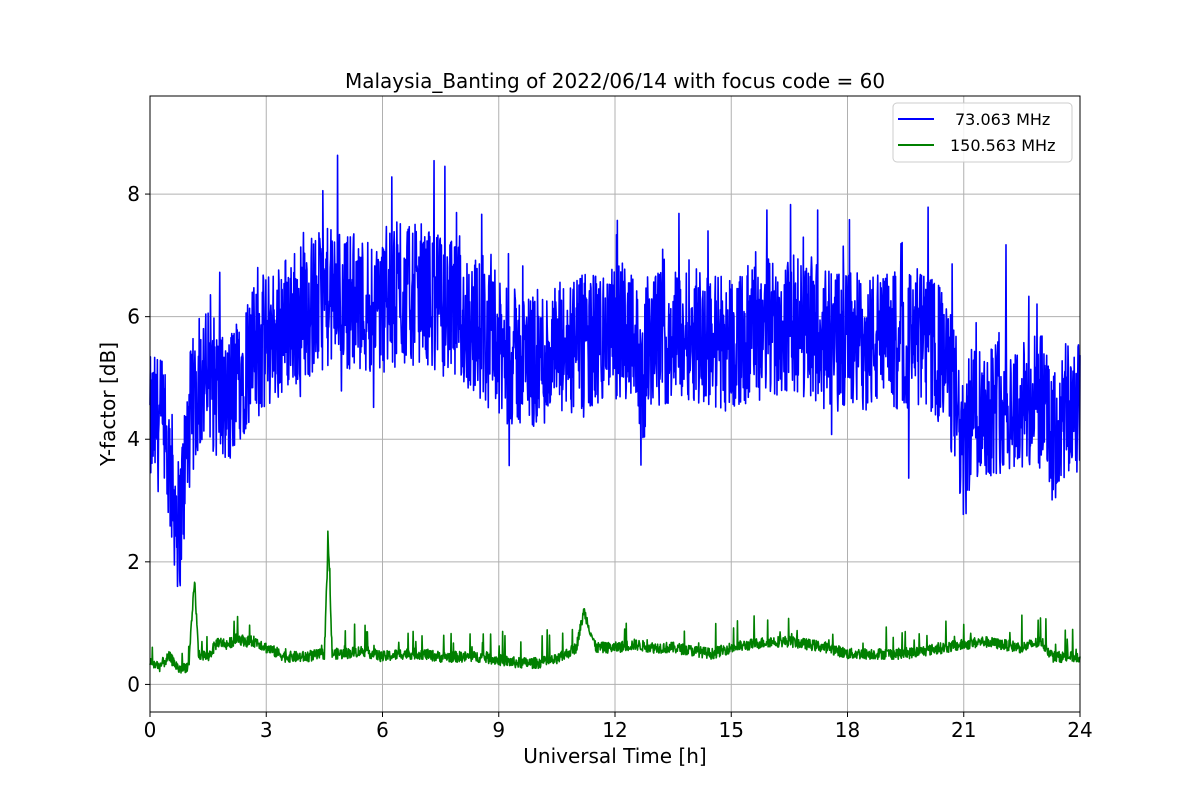 The height and width of the screenshot is (800, 1200). I want to click on legend-label-150mhz: 150.563 MHz, so click(1002, 145).